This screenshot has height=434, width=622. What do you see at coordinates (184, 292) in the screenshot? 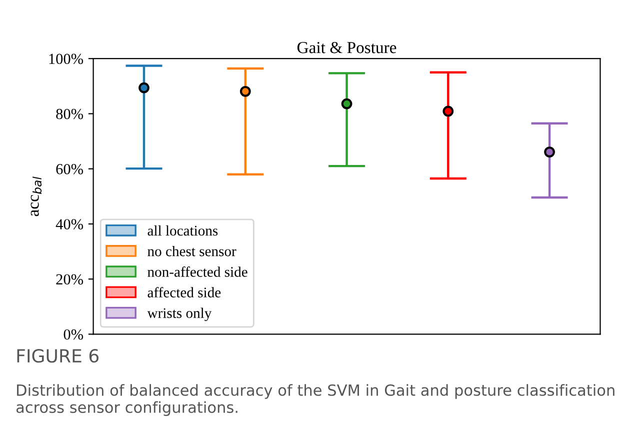
I see `legend-label: affected side` at bounding box center [184, 292].